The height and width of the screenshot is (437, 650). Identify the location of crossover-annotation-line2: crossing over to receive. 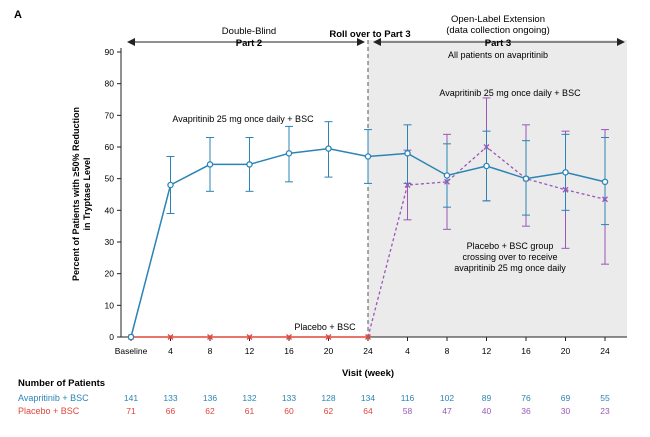
(509, 257).